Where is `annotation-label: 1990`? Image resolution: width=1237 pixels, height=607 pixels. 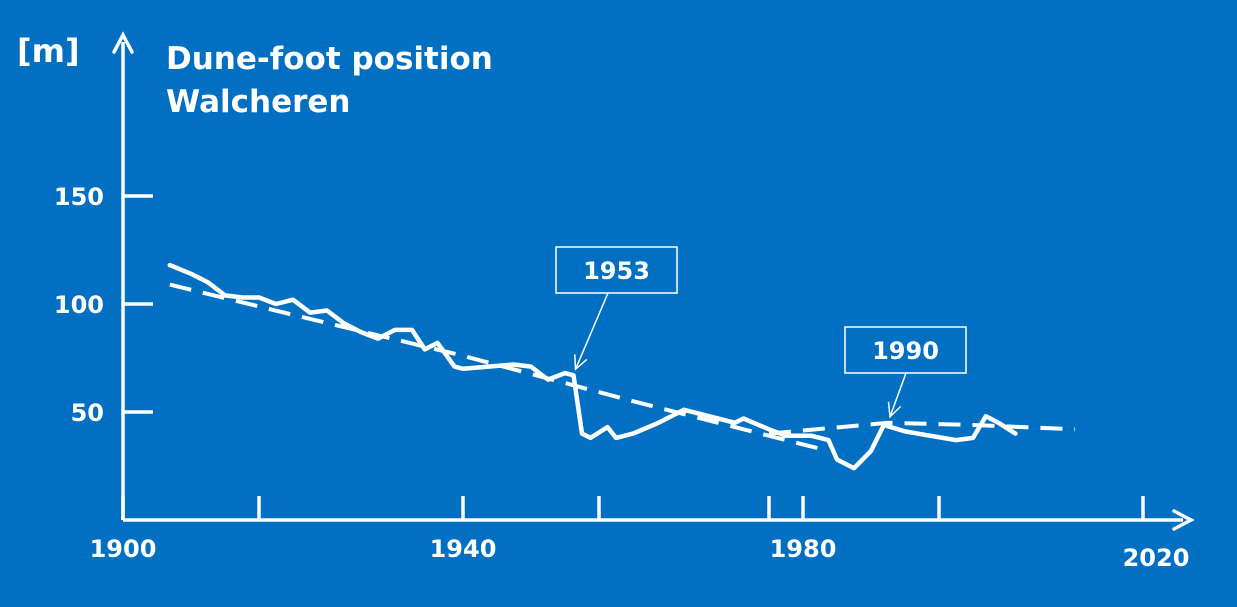 annotation-label: 1990 is located at coordinates (905, 351).